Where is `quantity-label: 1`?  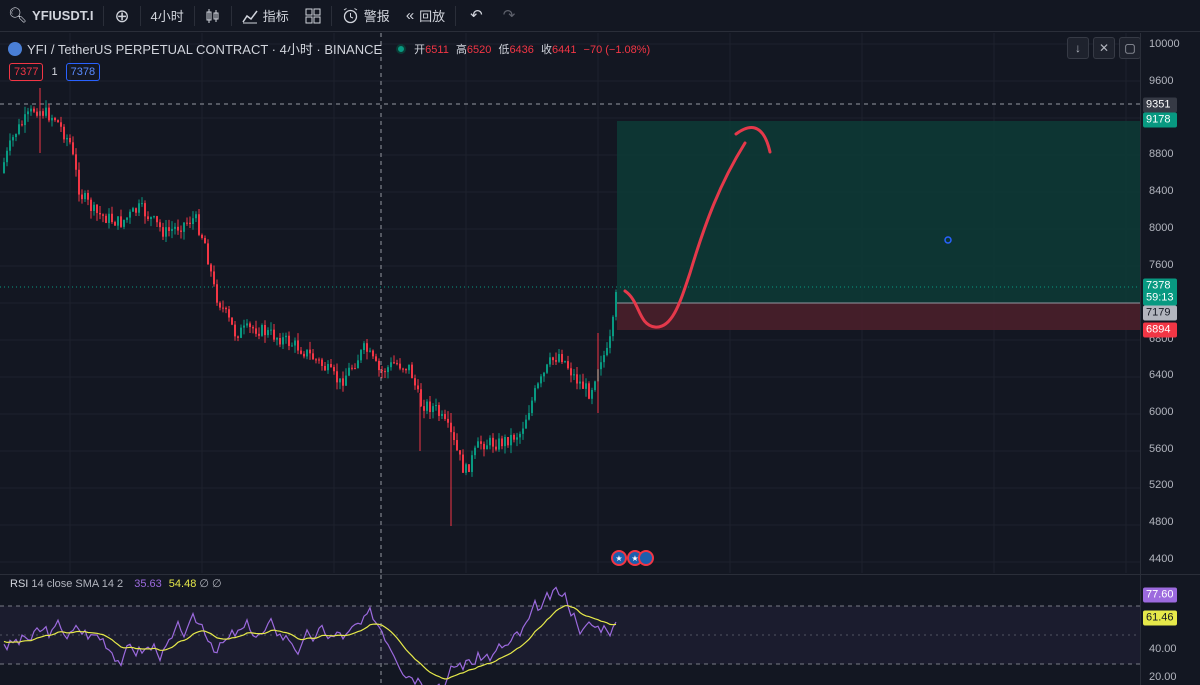
quantity-label: 1 is located at coordinates (54, 72).